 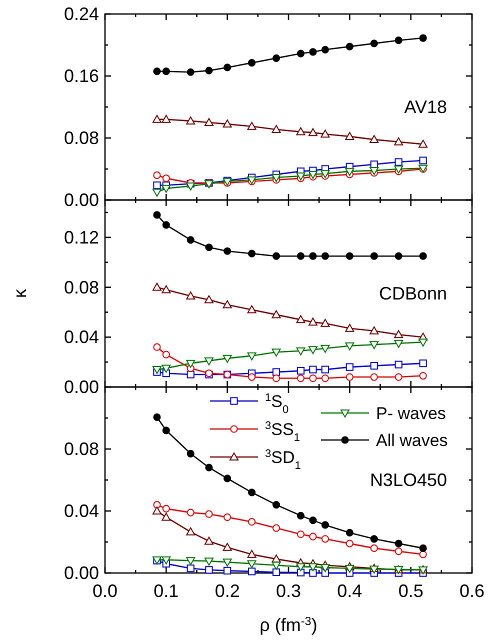 What do you see at coordinates (408, 480) in the screenshot?
I see `text: N3LO450` at bounding box center [408, 480].